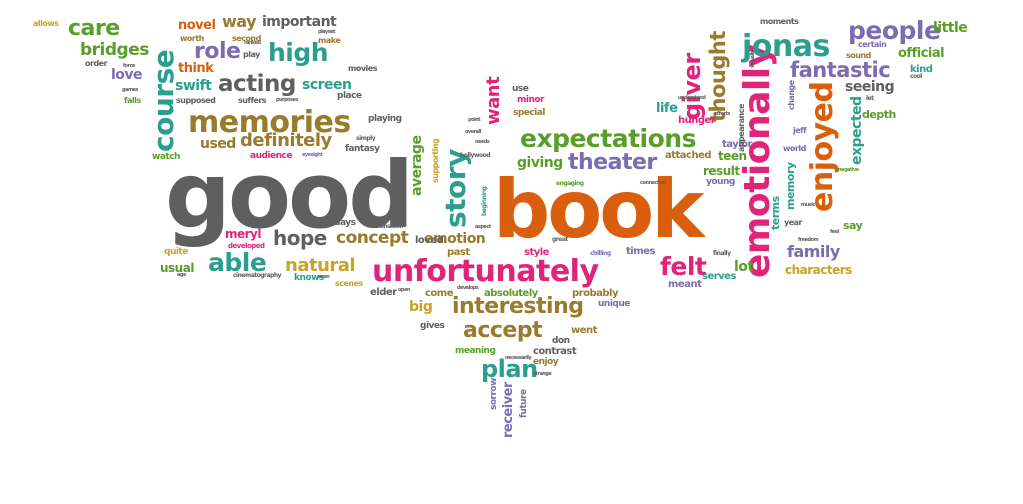 The width and height of the screenshot is (1023, 504). I want to click on word-open: open, so click(404, 290).